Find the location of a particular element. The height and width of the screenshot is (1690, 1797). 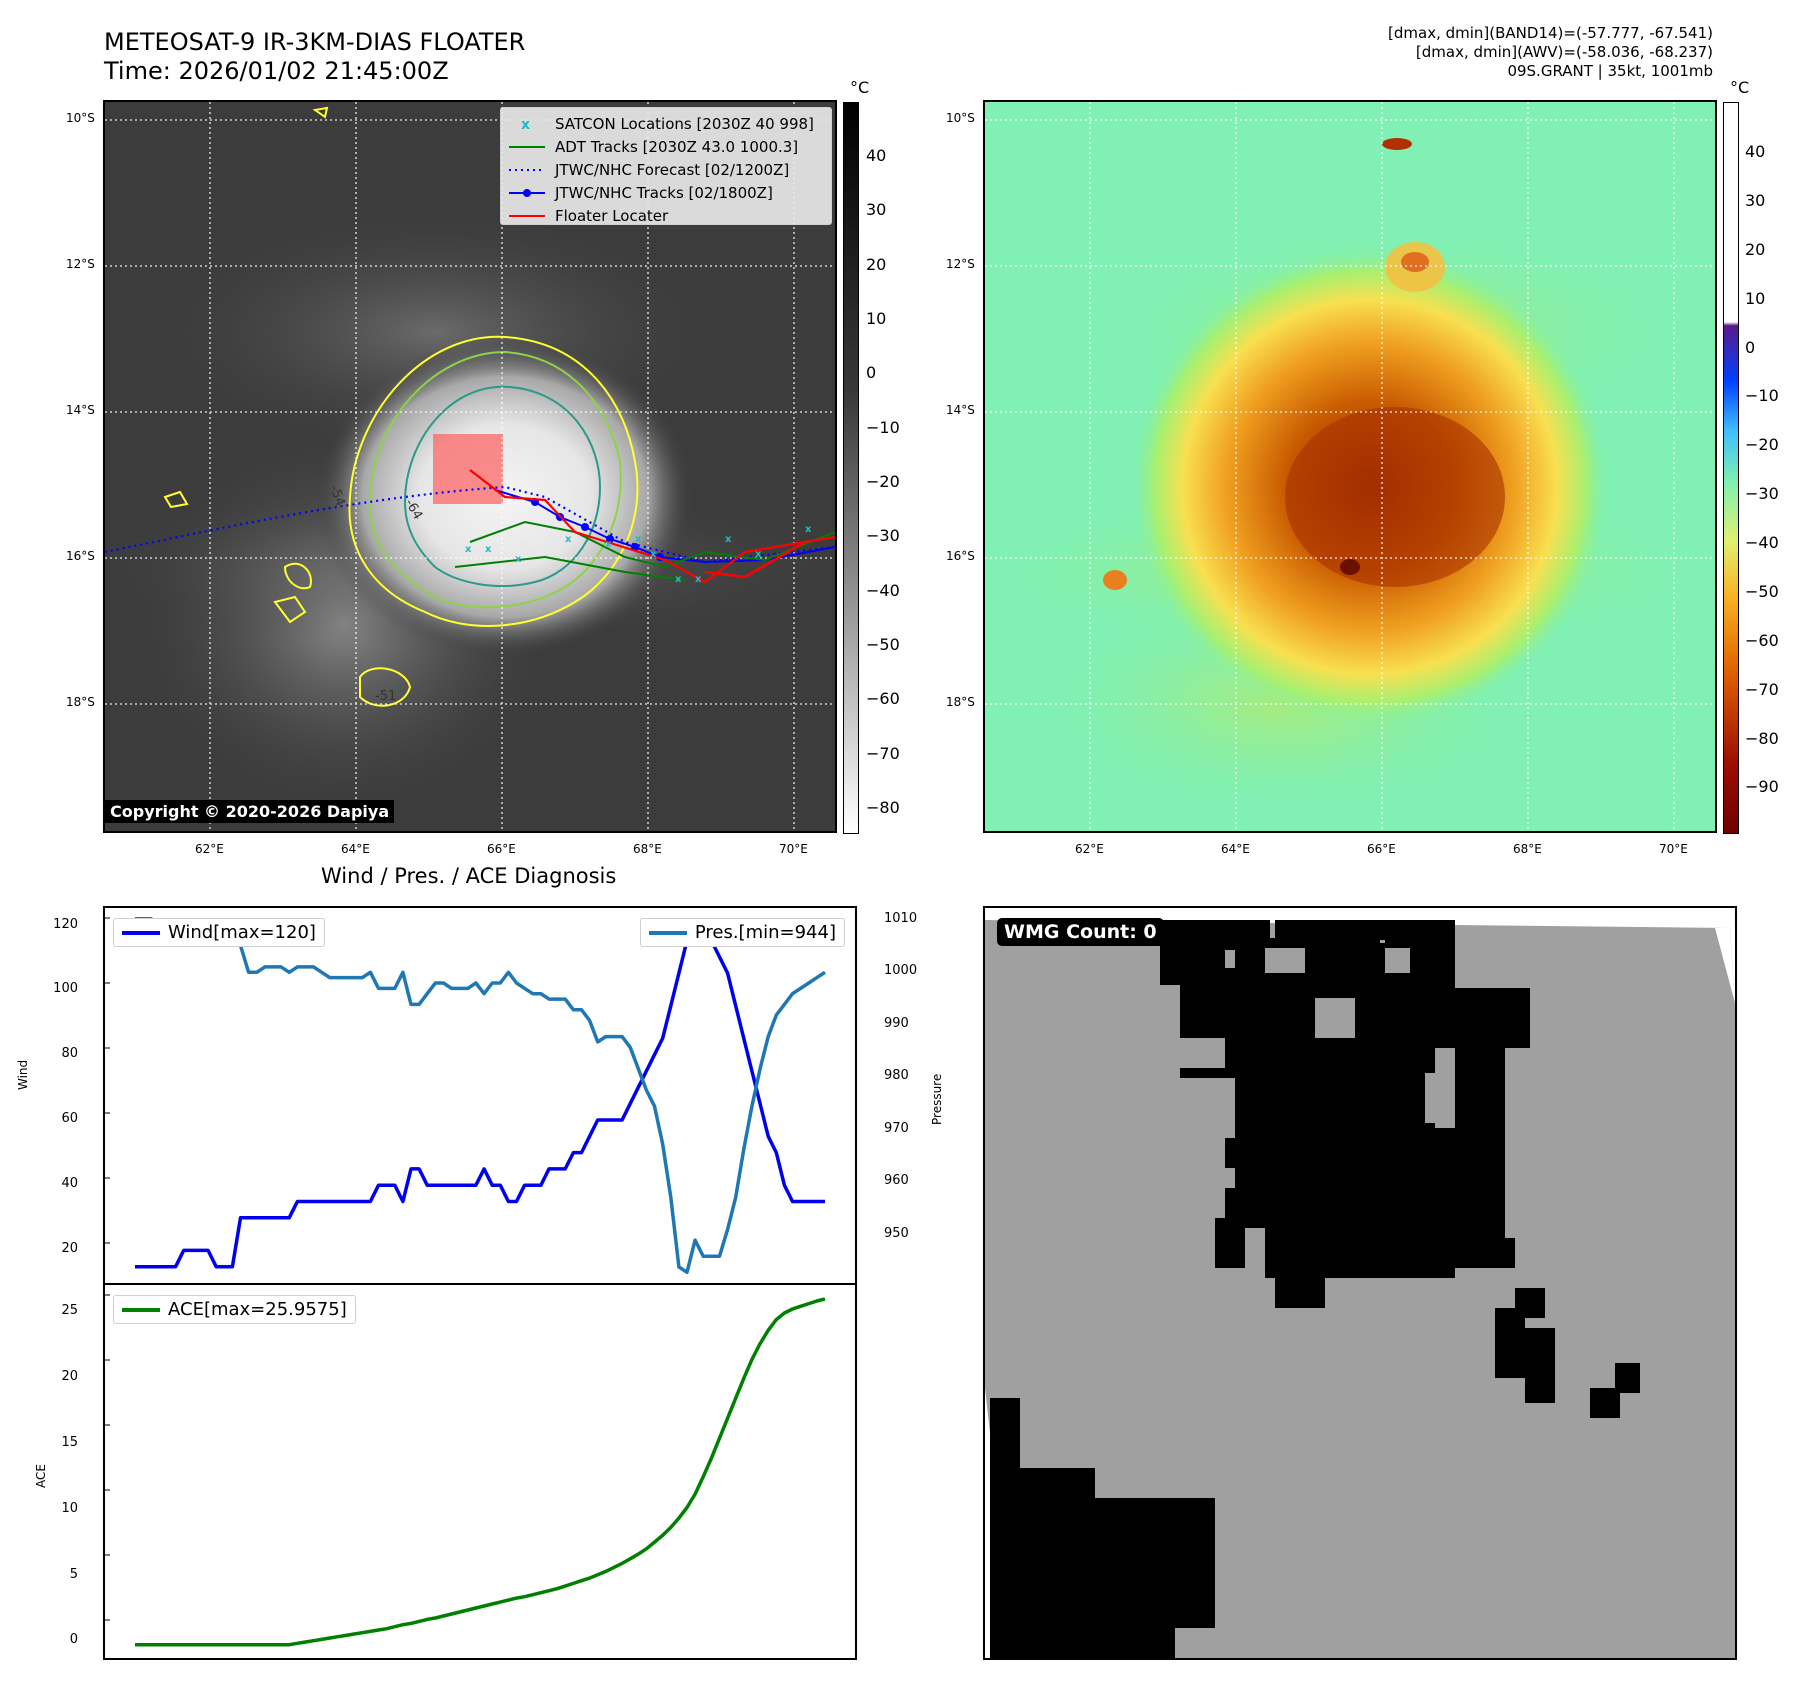

ace-tick: 15 is located at coordinates (69, 1442).